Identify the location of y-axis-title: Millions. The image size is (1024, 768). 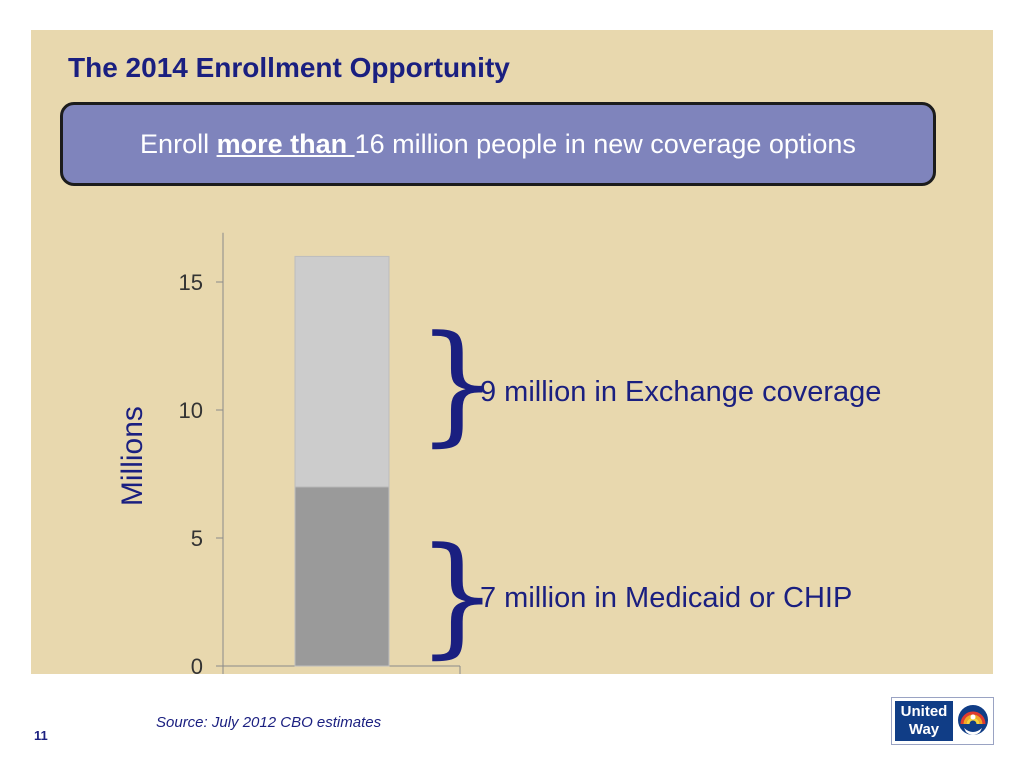
(132, 456).